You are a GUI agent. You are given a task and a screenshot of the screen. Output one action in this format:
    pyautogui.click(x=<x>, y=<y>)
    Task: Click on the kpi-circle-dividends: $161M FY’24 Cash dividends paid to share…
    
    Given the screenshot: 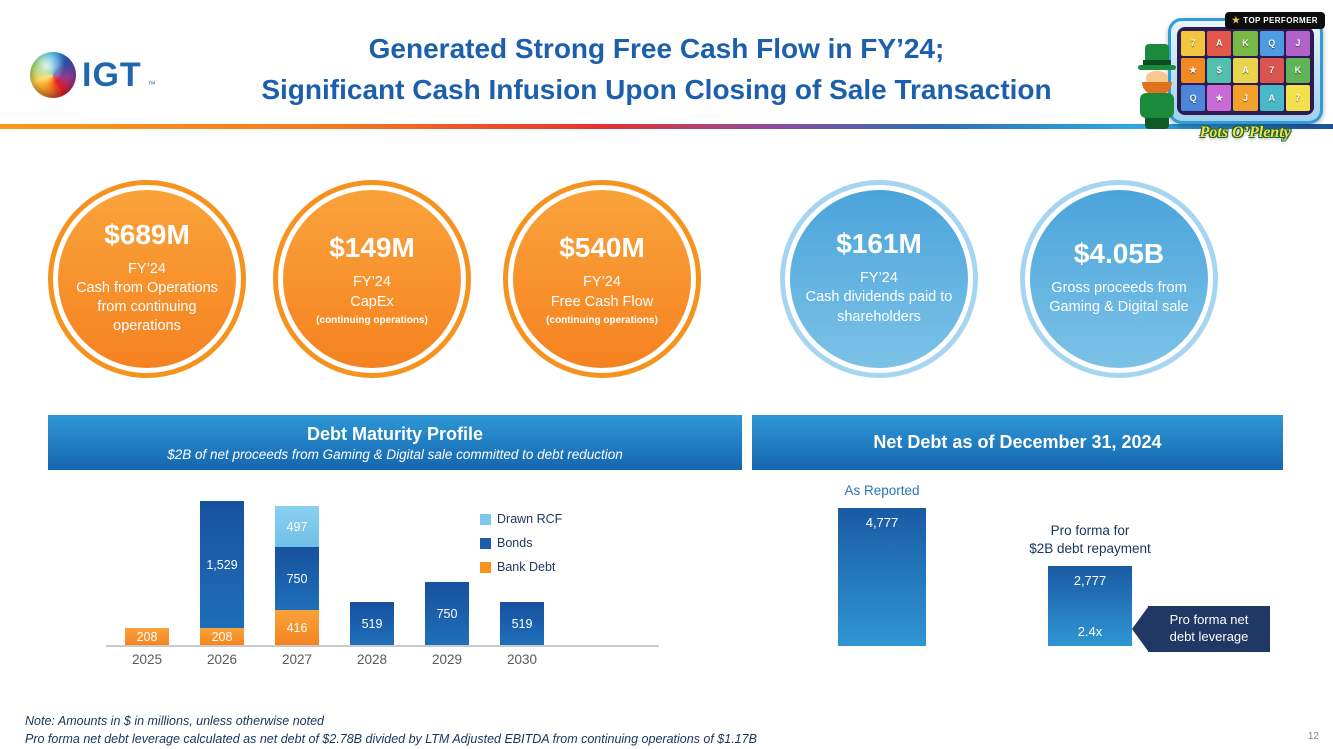 What is the action you would take?
    pyautogui.click(x=879, y=279)
    